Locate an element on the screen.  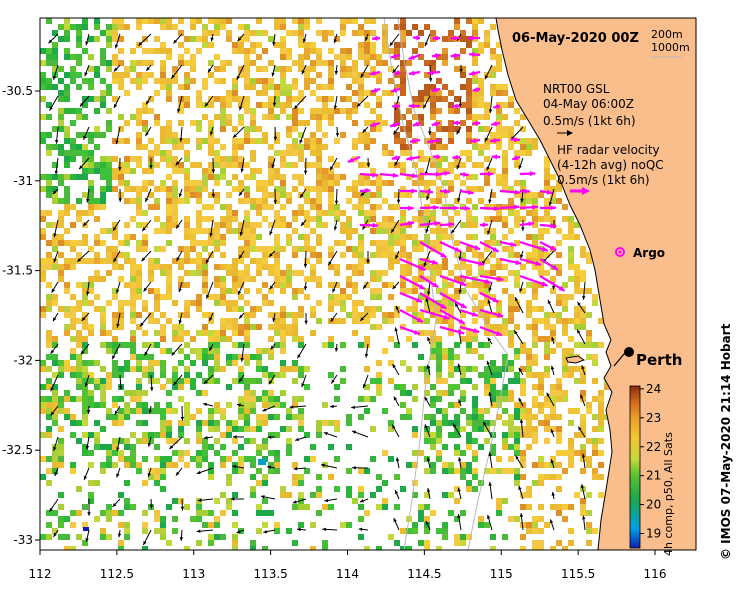
radar-legend-qc: (4-12h avg) noQC is located at coordinates (610, 165).